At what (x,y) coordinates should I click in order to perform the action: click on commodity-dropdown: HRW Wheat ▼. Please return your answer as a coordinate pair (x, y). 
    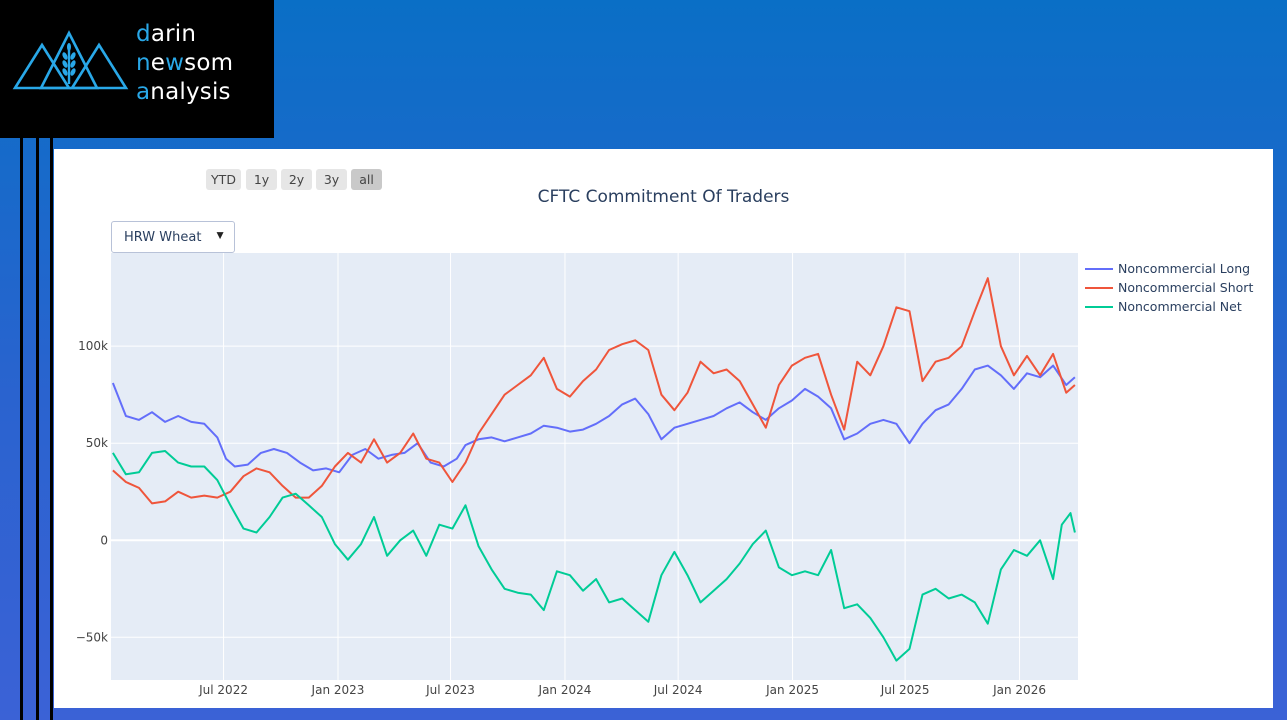
    Looking at the image, I should click on (173, 237).